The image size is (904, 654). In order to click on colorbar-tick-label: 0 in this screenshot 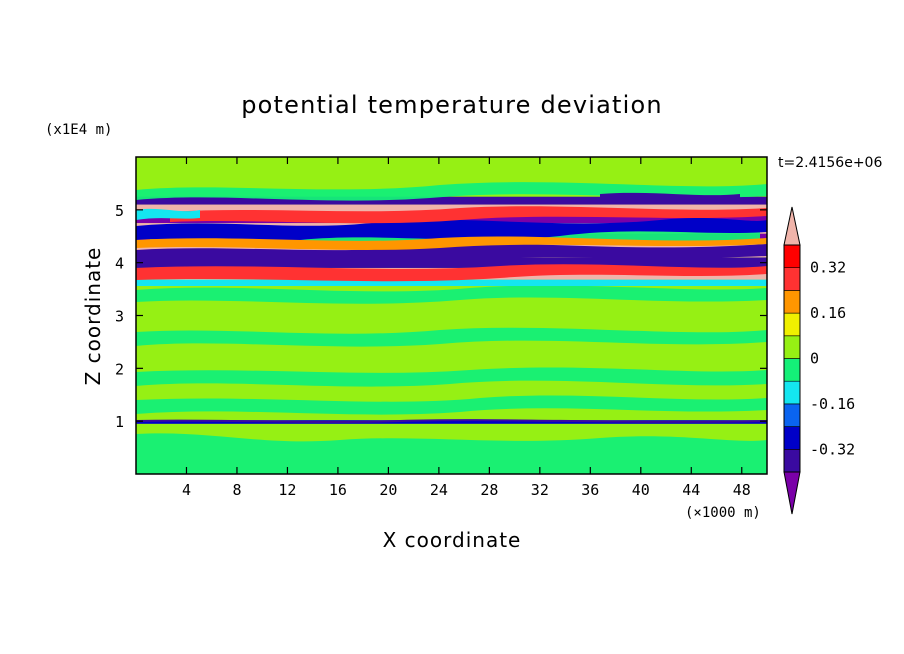, I will do `click(814, 359)`.